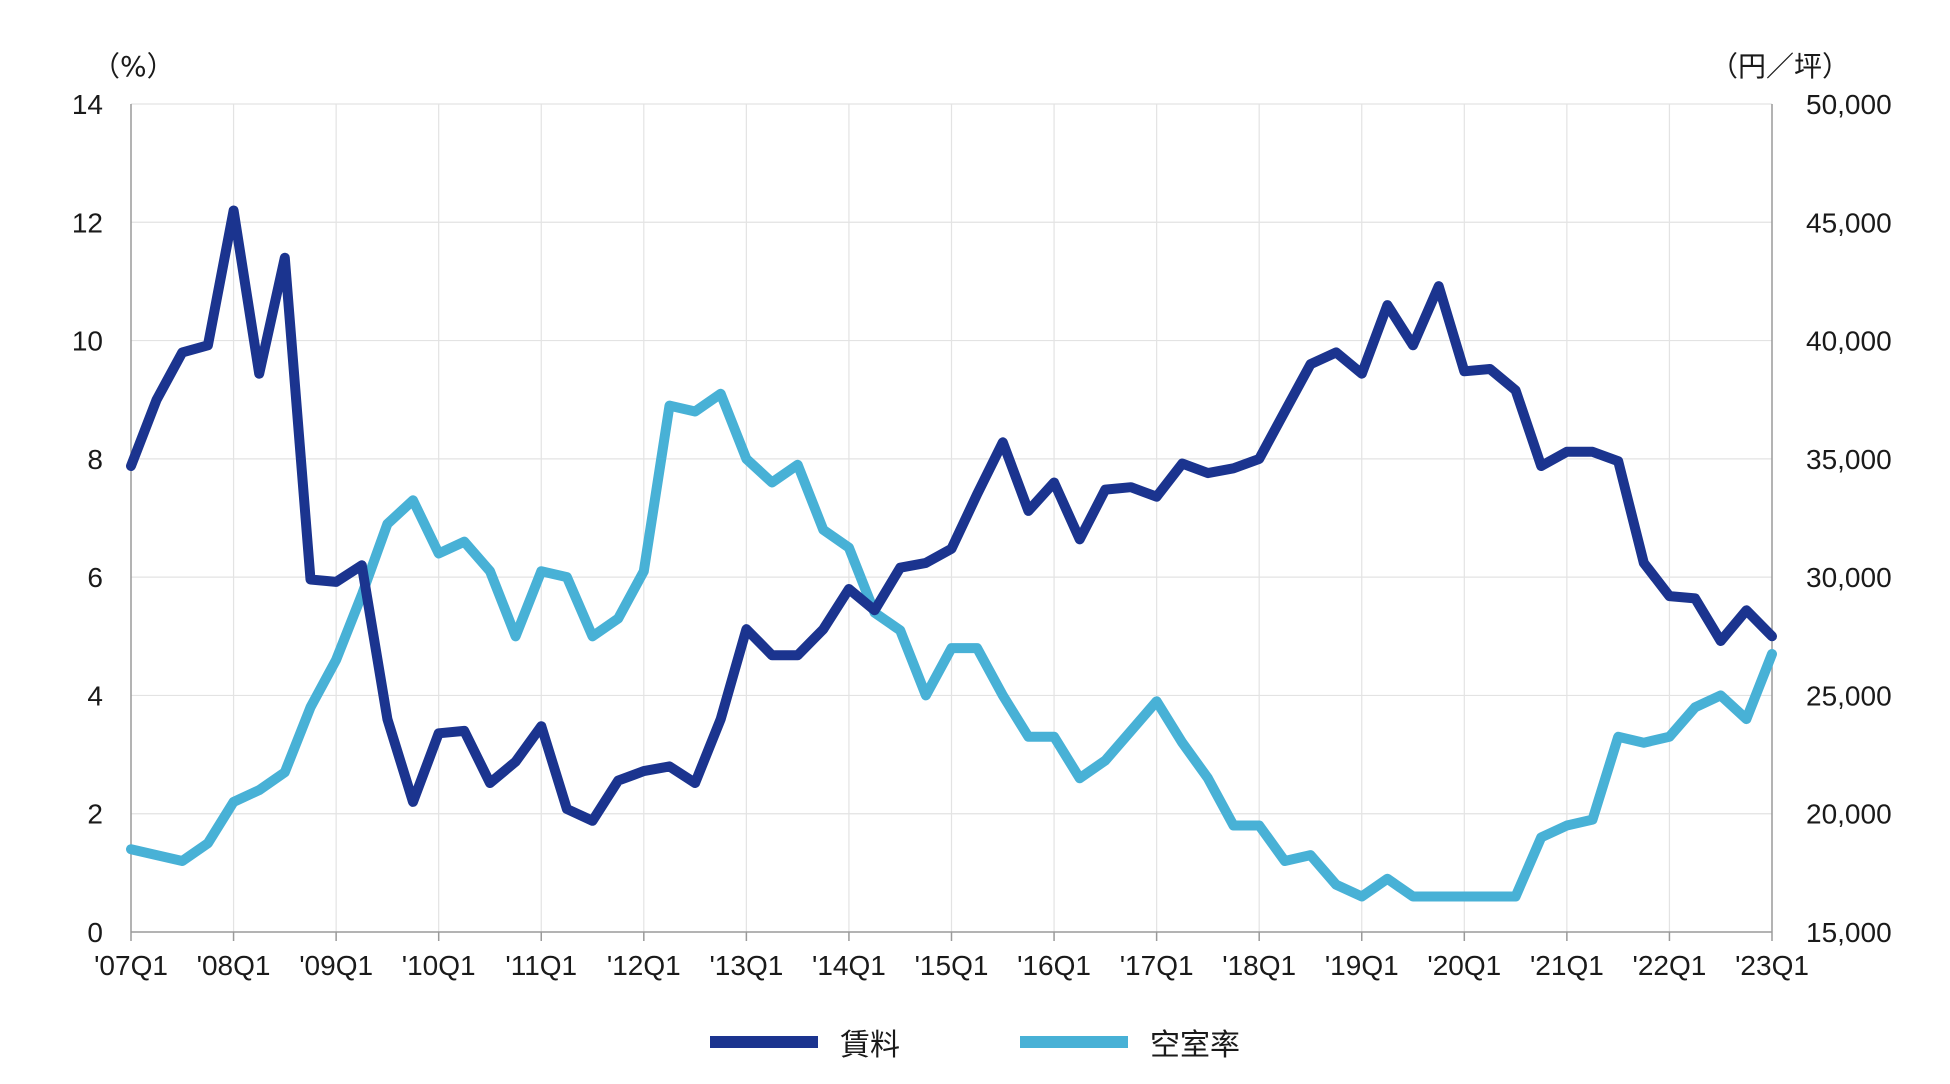  What do you see at coordinates (541, 965) in the screenshot?
I see `x-axis-tick-label: '11Q1` at bounding box center [541, 965].